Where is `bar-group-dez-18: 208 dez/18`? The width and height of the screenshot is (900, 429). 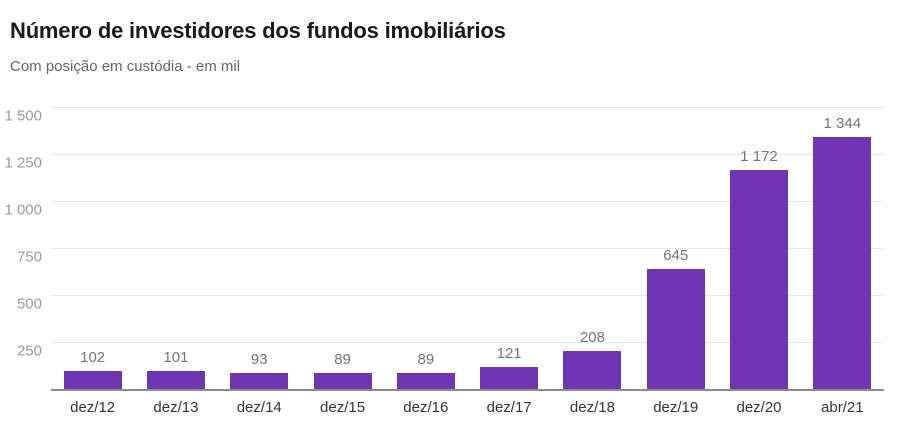
bar-group-dez-18: 208 dez/18 is located at coordinates (592, 262).